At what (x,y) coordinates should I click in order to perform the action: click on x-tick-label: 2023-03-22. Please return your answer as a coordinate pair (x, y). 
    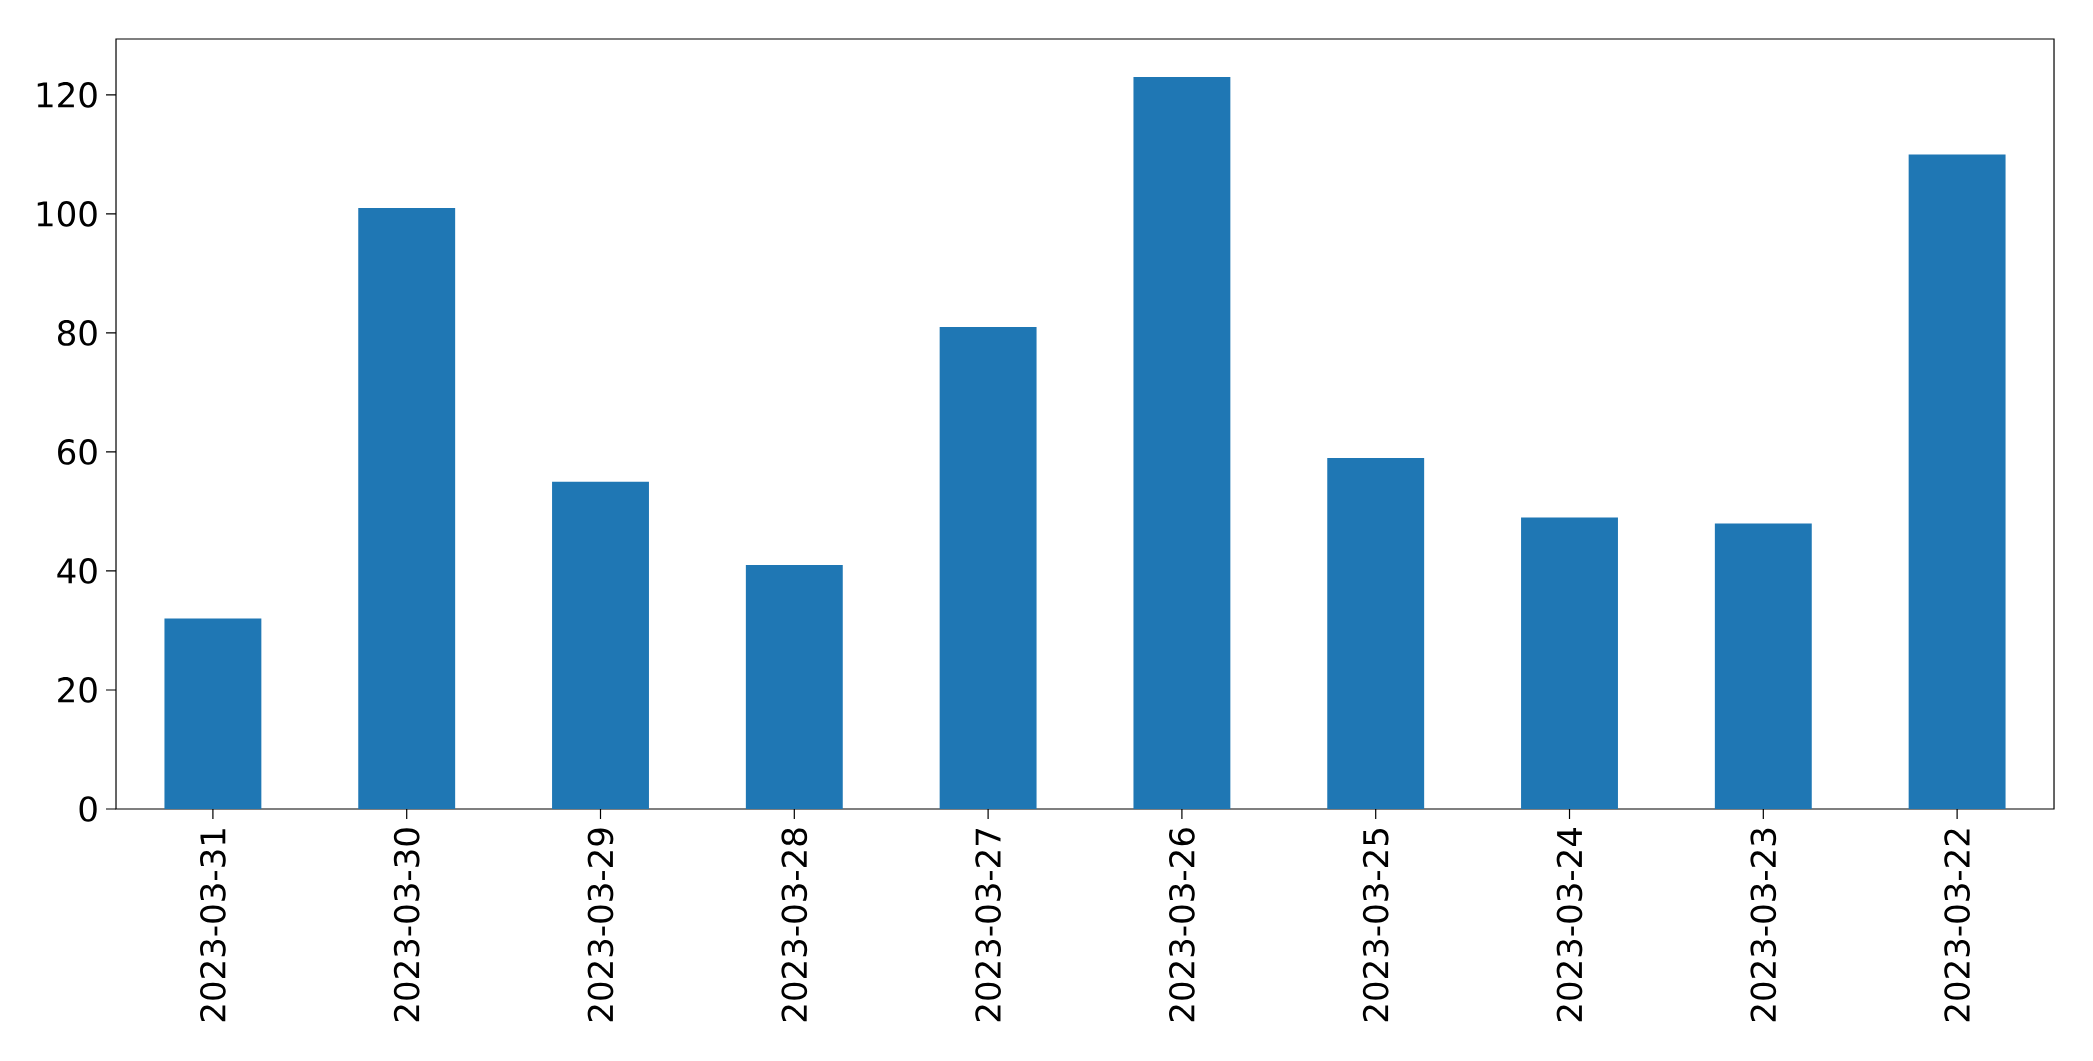
    Looking at the image, I should click on (1957, 925).